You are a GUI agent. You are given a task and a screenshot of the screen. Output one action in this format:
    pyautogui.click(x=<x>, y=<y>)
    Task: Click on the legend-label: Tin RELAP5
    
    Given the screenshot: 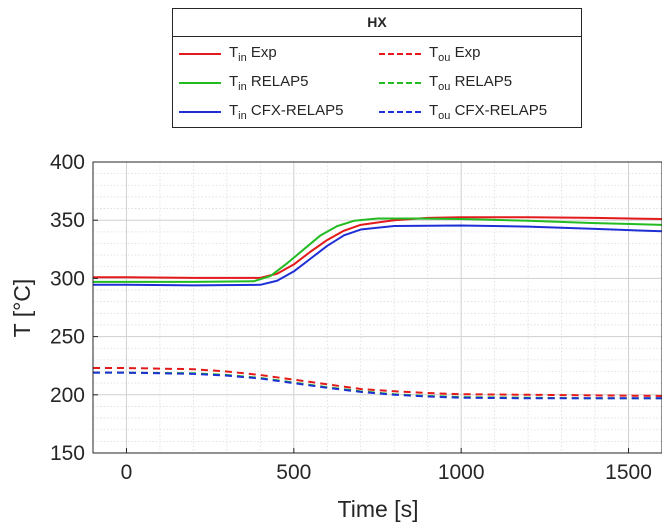 What is the action you would take?
    pyautogui.click(x=269, y=83)
    